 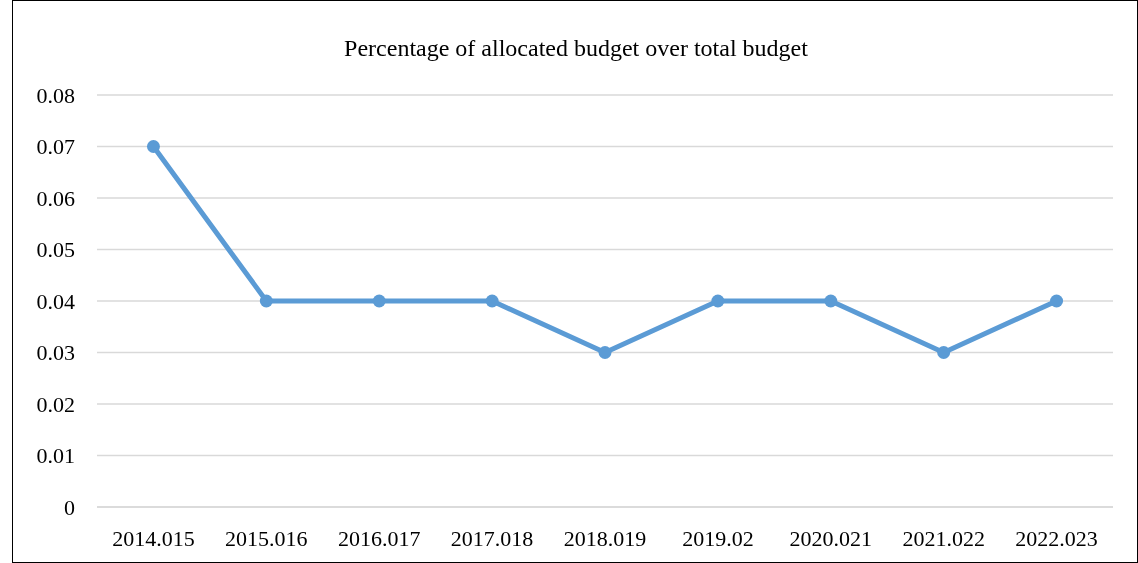 What do you see at coordinates (55, 95) in the screenshot?
I see `y-tick-label: 0.08` at bounding box center [55, 95].